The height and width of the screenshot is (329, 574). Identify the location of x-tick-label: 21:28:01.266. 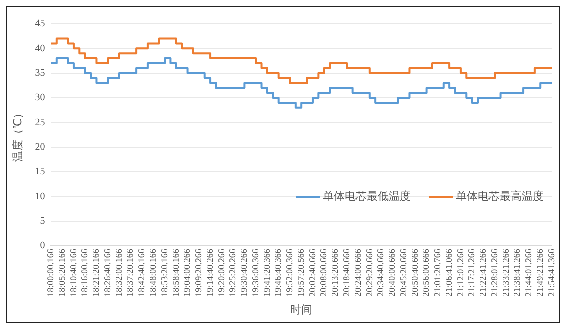
(494, 272).